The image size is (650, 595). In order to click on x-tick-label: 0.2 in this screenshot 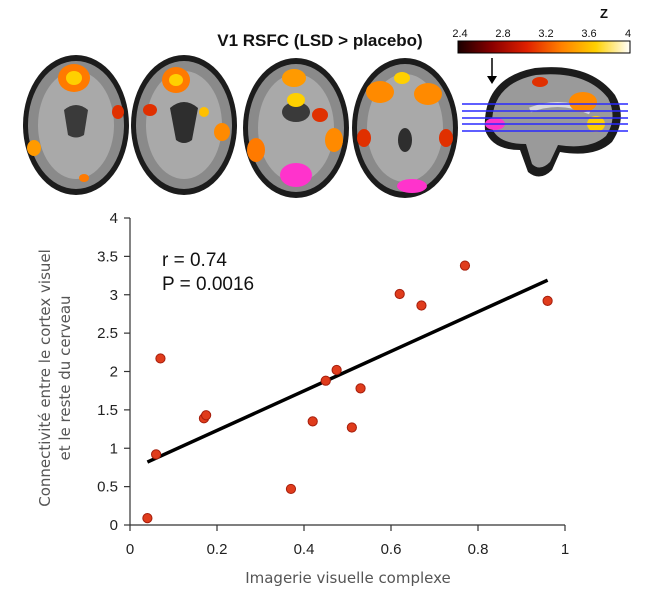, I will do `click(217, 549)`.